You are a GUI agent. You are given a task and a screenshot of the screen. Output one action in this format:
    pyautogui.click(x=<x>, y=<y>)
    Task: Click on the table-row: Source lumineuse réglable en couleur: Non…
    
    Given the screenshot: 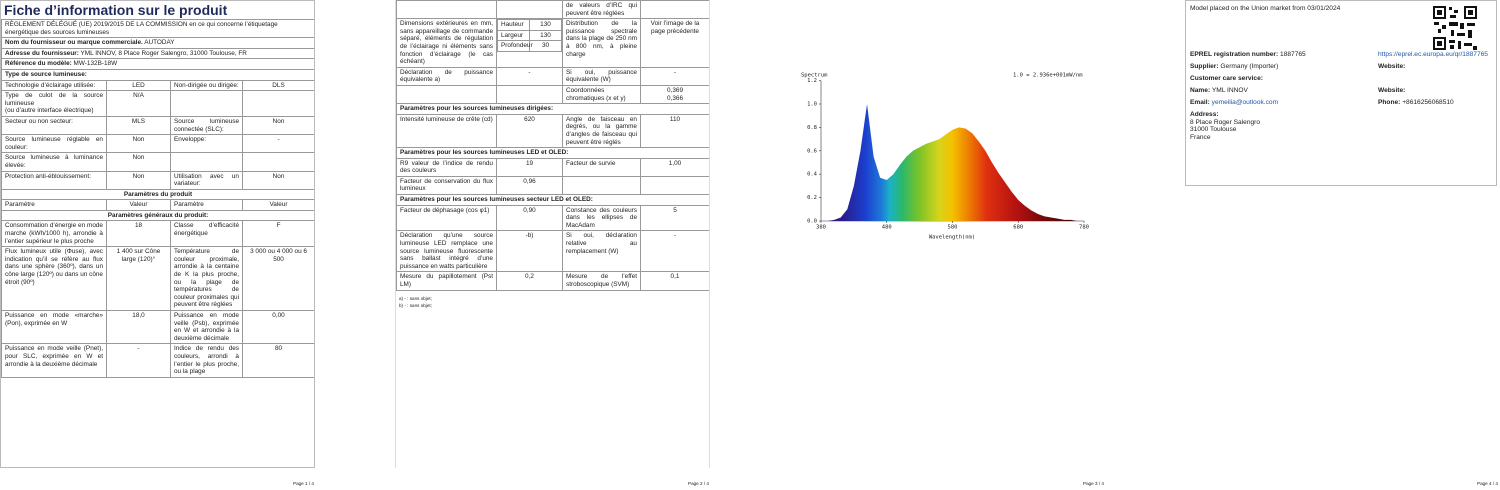 What is the action you would take?
    pyautogui.click(x=157, y=144)
    